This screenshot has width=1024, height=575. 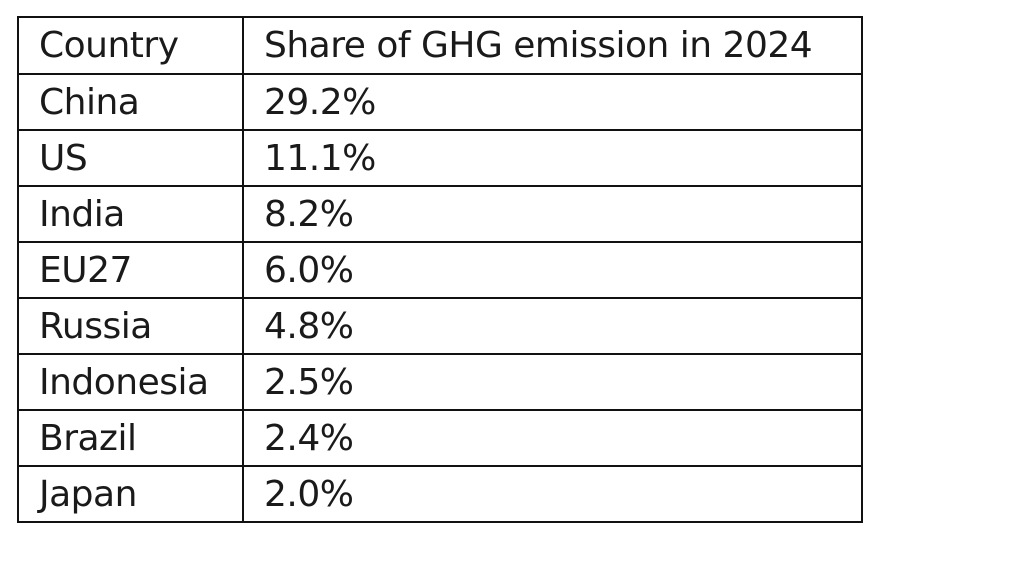 I want to click on table-row: Japan 2.0%, so click(x=440, y=494).